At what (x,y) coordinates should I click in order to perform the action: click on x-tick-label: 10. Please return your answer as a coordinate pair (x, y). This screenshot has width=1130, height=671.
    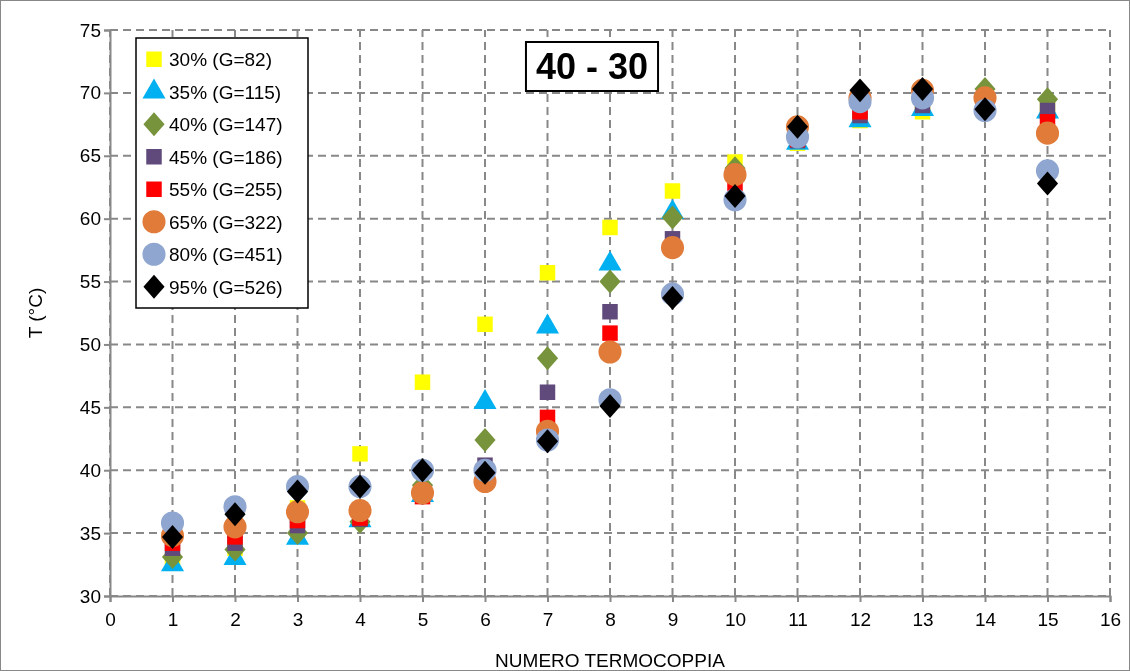
    Looking at the image, I should click on (735, 619).